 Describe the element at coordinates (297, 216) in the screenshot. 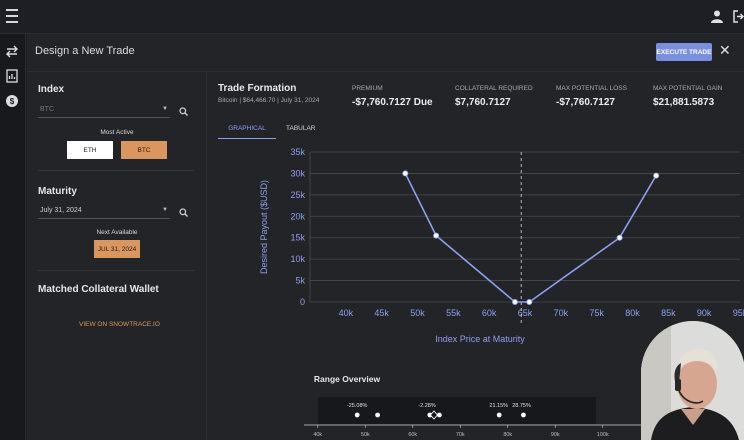

I see `y-tick-label: 20k` at that location.